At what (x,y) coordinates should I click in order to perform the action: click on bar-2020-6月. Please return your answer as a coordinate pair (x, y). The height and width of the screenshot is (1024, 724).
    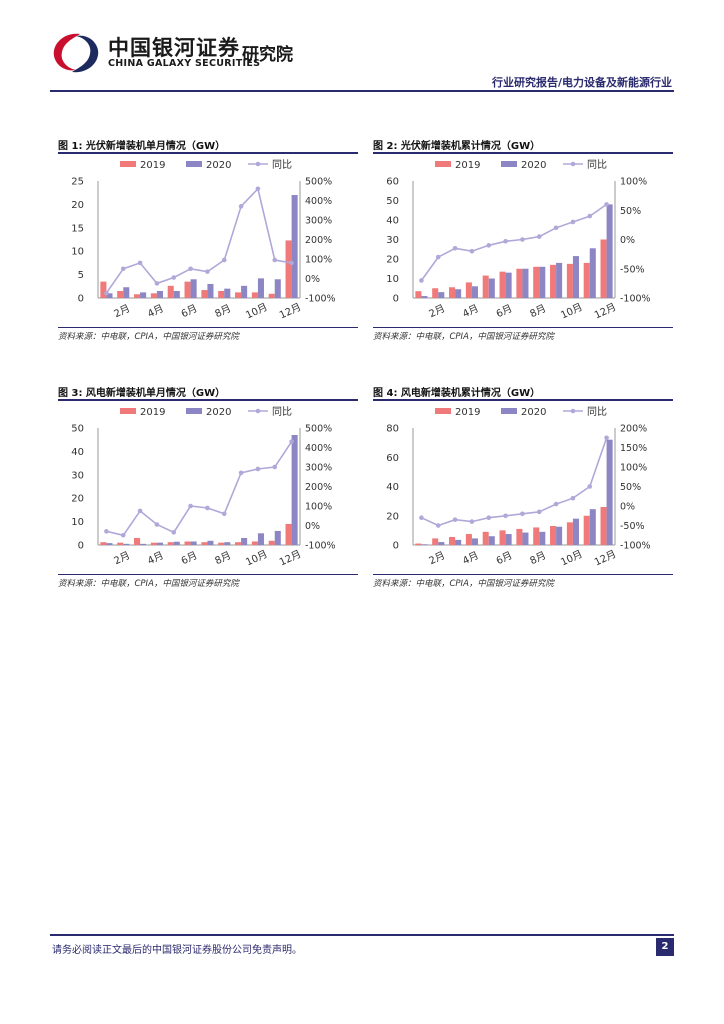
    Looking at the image, I should click on (193, 543).